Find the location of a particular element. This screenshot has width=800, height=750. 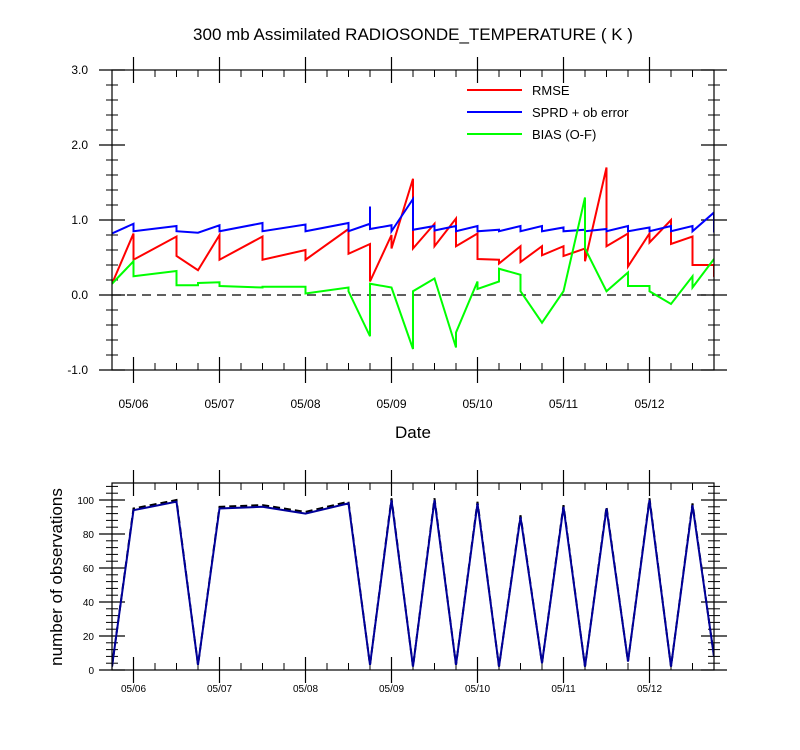

legend-label-sprd: SPRD + ob error is located at coordinates (580, 112).